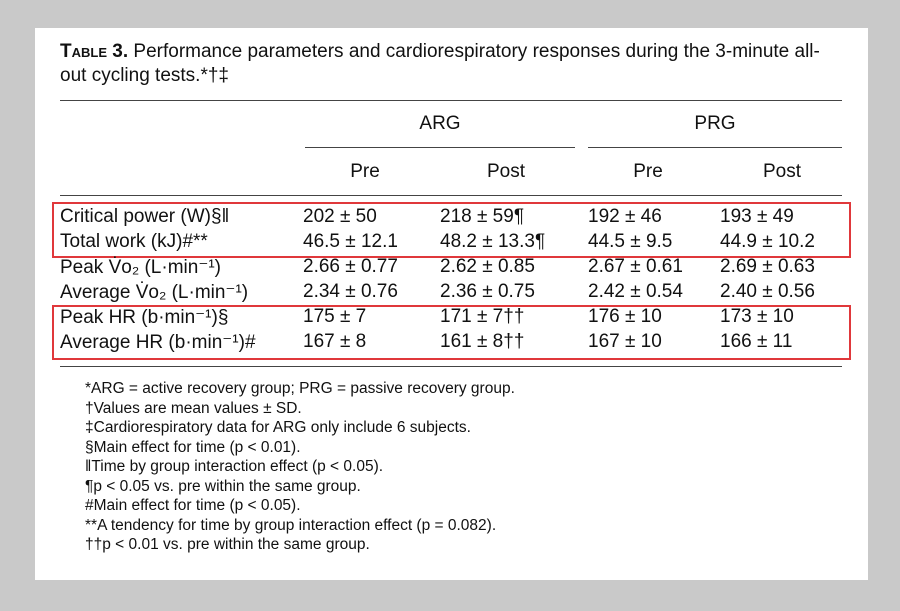  I want to click on row-label: Total work (kJ)#**, so click(134, 241).